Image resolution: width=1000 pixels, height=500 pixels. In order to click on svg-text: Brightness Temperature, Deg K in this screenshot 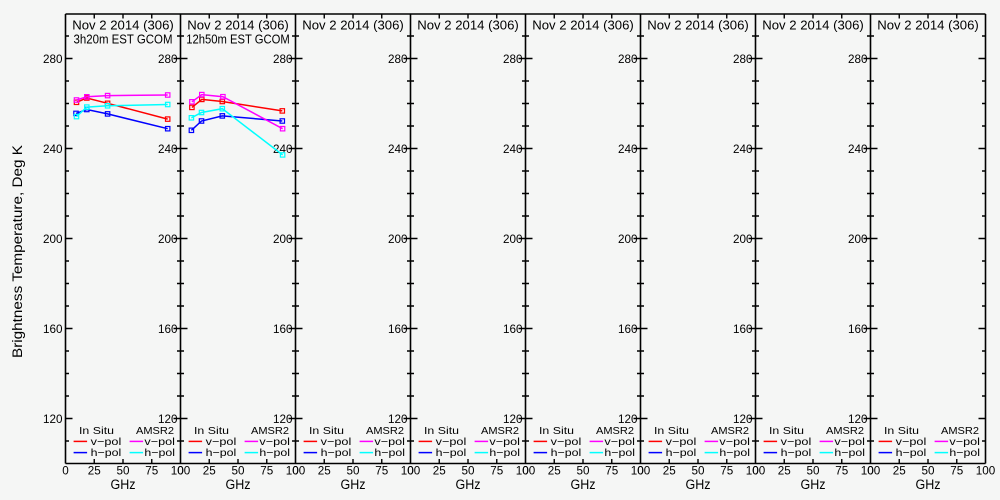, I will do `click(17, 251)`.